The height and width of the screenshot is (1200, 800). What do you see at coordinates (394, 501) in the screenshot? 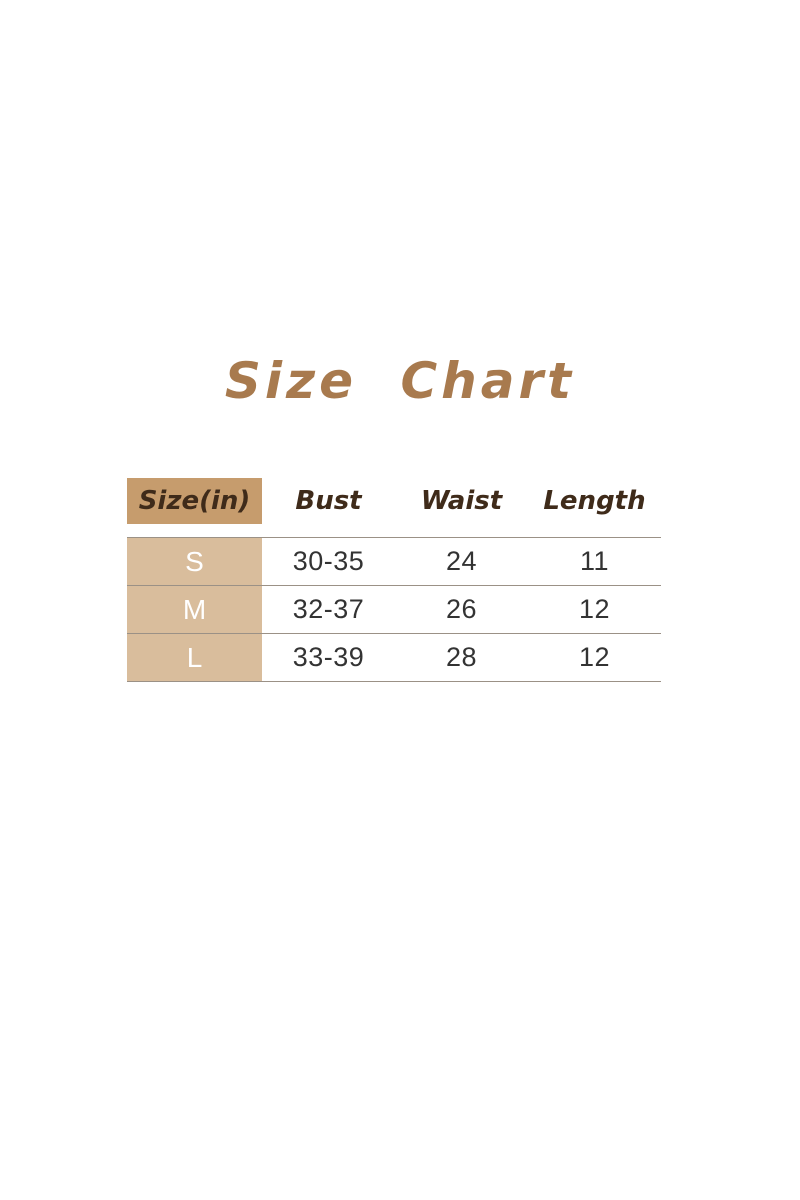
I see `table-header-row: Size(in) Bust Waist Length` at bounding box center [394, 501].